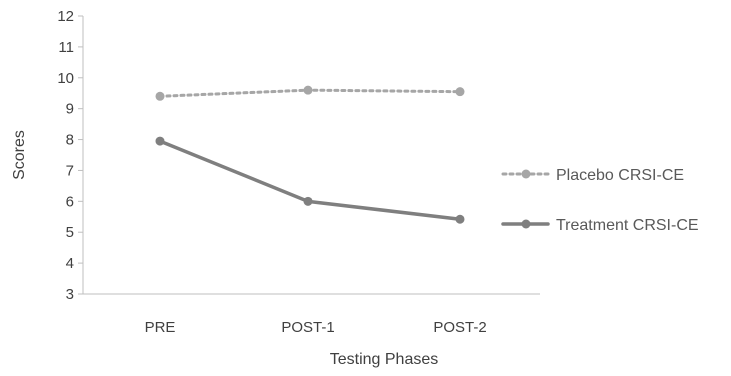  I want to click on y-tick-label: 5, so click(70, 232).